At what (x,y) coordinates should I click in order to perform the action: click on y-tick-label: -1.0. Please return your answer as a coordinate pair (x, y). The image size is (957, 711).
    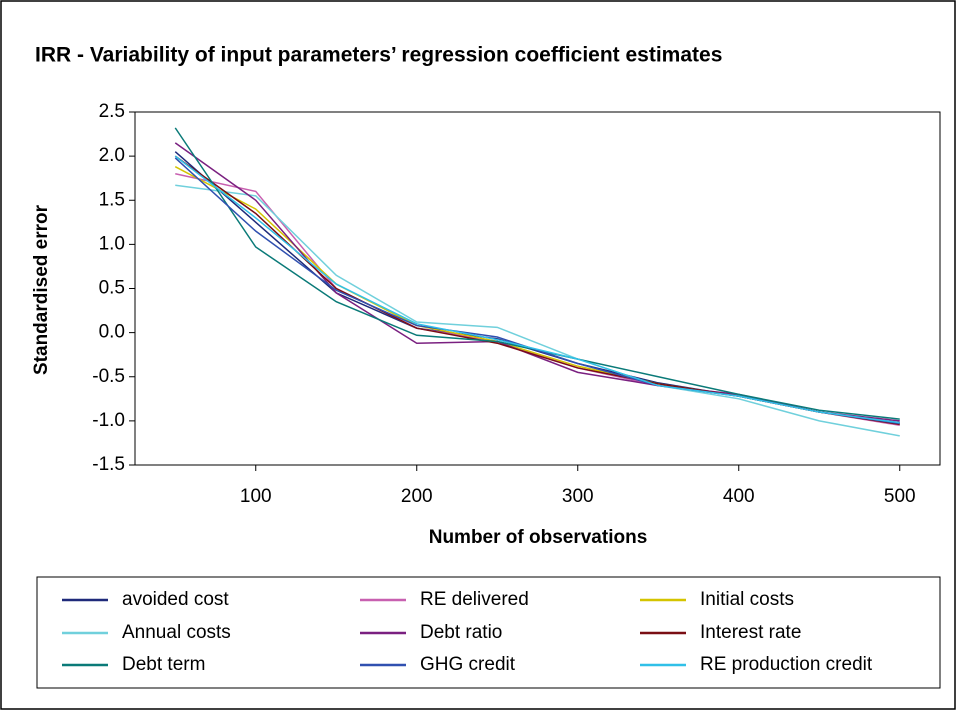
    Looking at the image, I should click on (108, 420).